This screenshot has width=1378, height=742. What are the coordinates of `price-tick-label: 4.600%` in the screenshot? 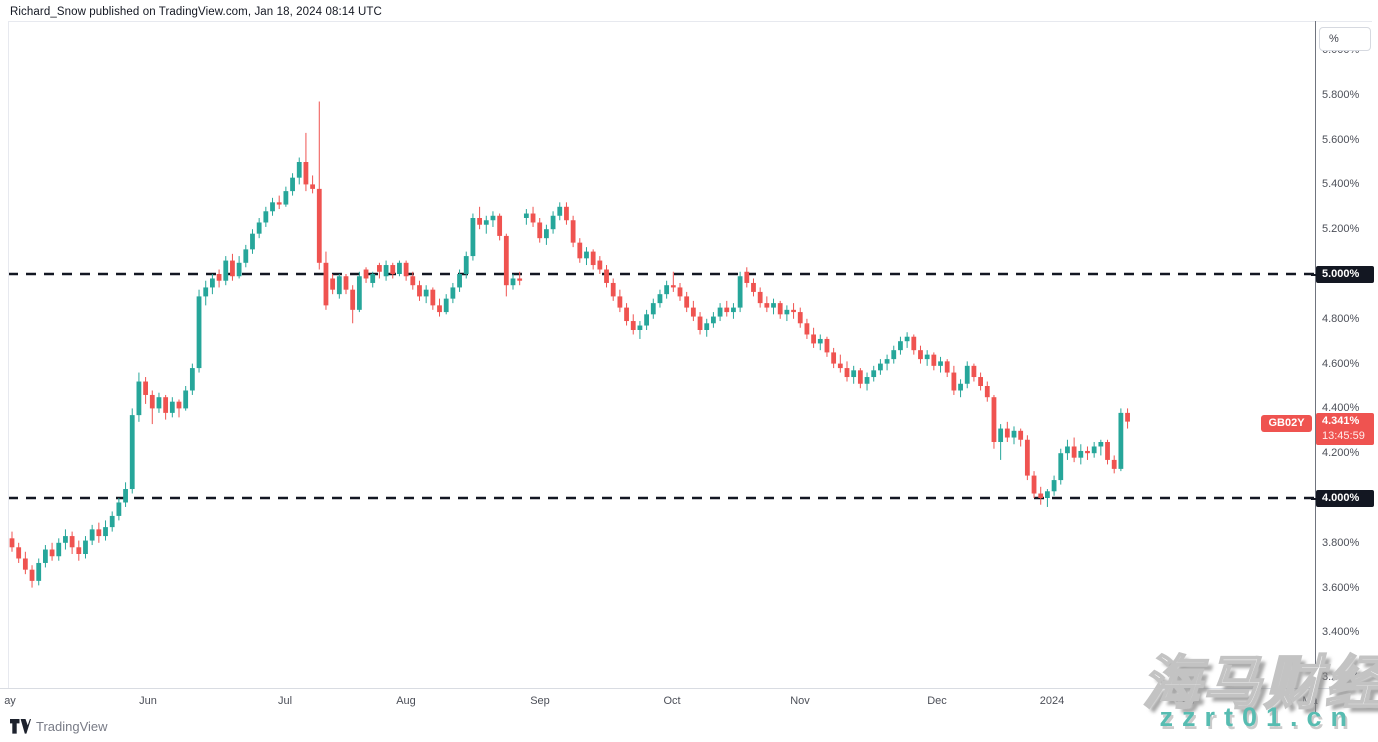 It's located at (1341, 363).